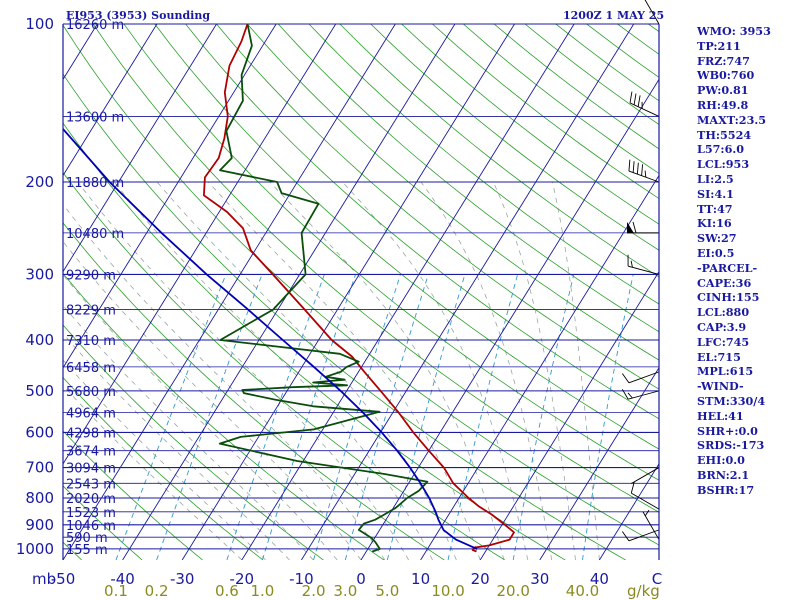 This screenshot has height=600, width=800. Describe the element at coordinates (582, 591) in the screenshot. I see `mixing-ratio-tick-label: 40.0` at that location.